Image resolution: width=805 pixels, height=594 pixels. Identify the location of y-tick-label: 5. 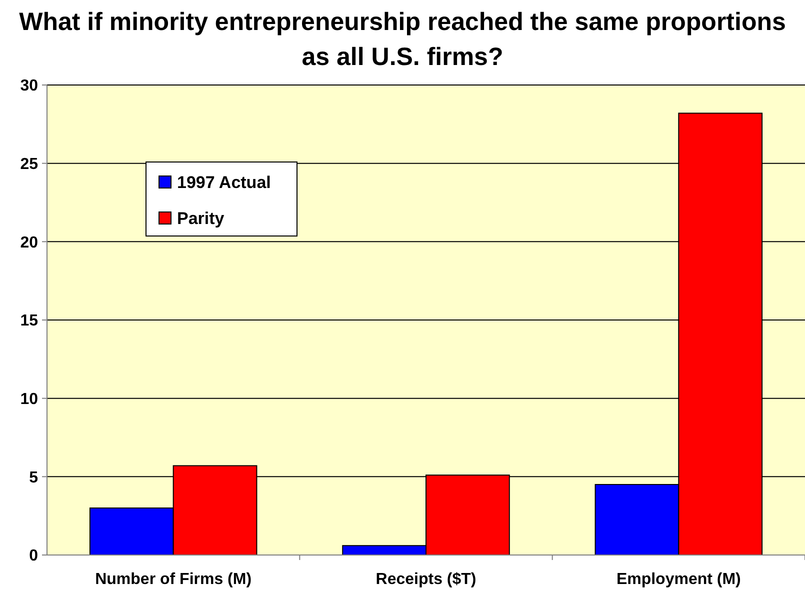
(33, 477).